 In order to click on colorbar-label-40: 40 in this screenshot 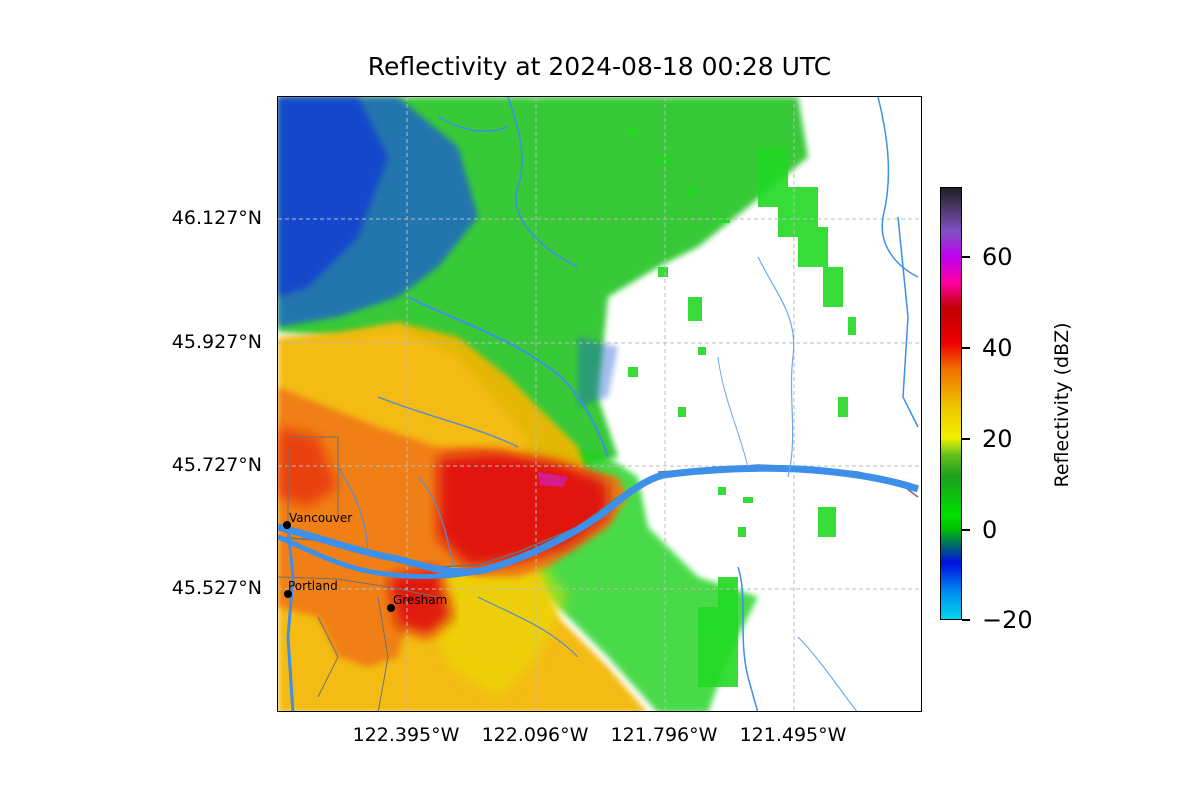, I will do `click(997, 348)`.